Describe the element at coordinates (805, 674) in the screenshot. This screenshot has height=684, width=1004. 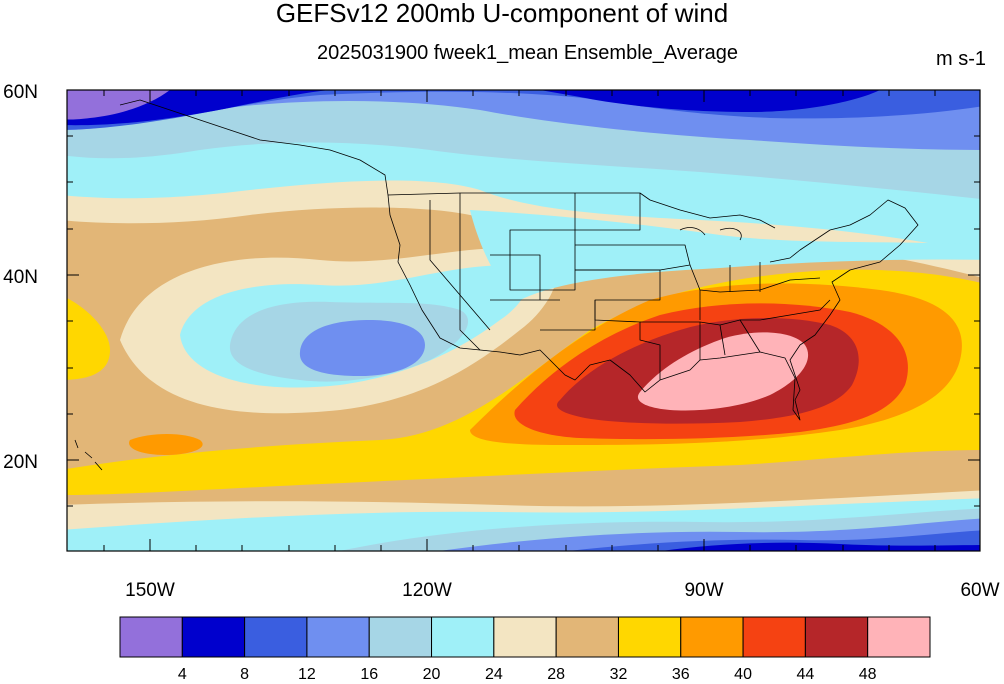
I see `colorbar-label: 44` at that location.